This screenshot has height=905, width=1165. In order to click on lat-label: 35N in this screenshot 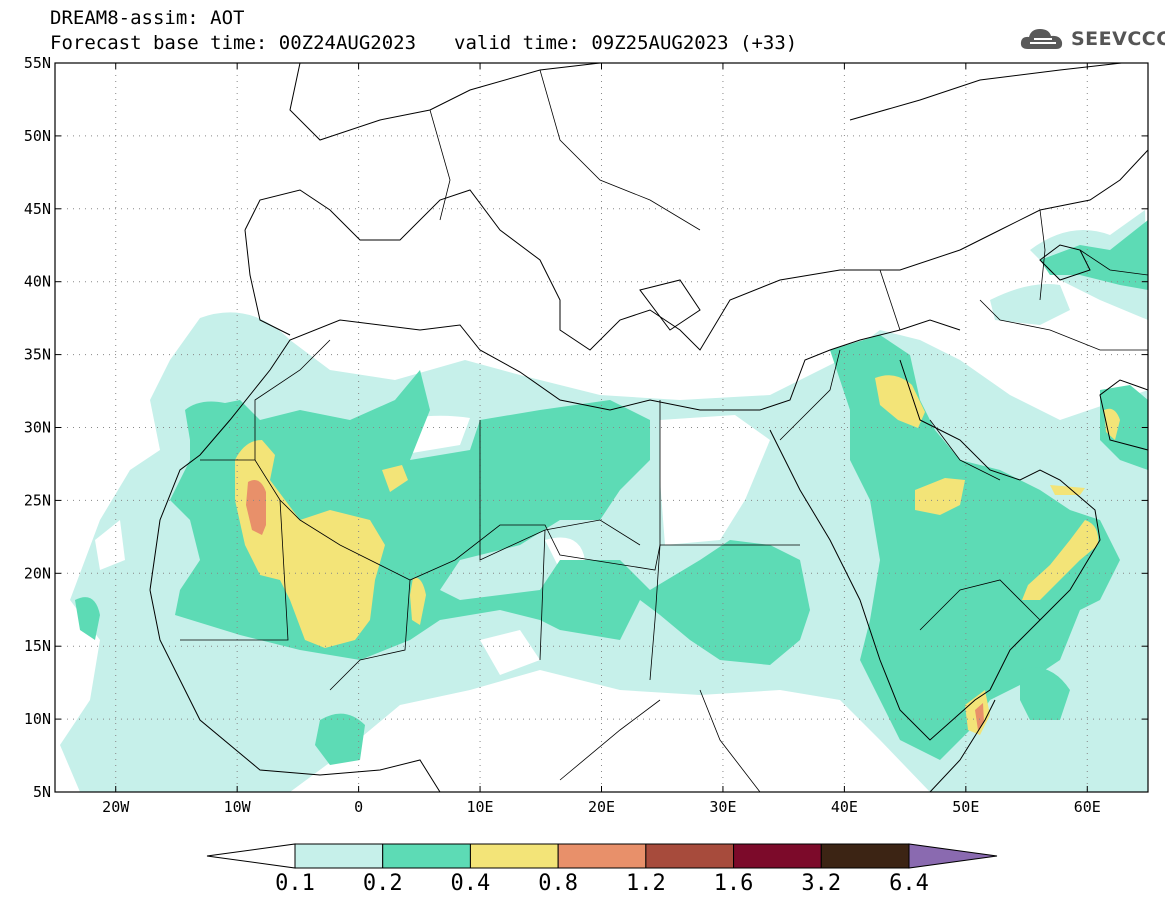, I will do `click(37, 355)`.